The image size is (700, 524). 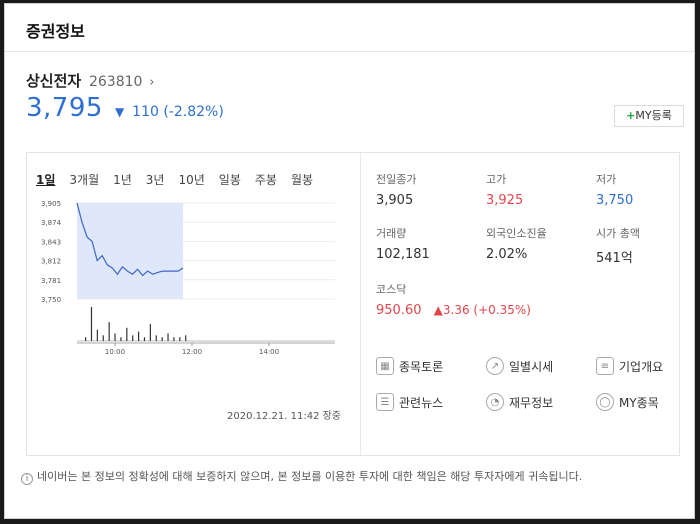 What do you see at coordinates (639, 402) in the screenshot?
I see `link-my-label: MY종목` at bounding box center [639, 402].